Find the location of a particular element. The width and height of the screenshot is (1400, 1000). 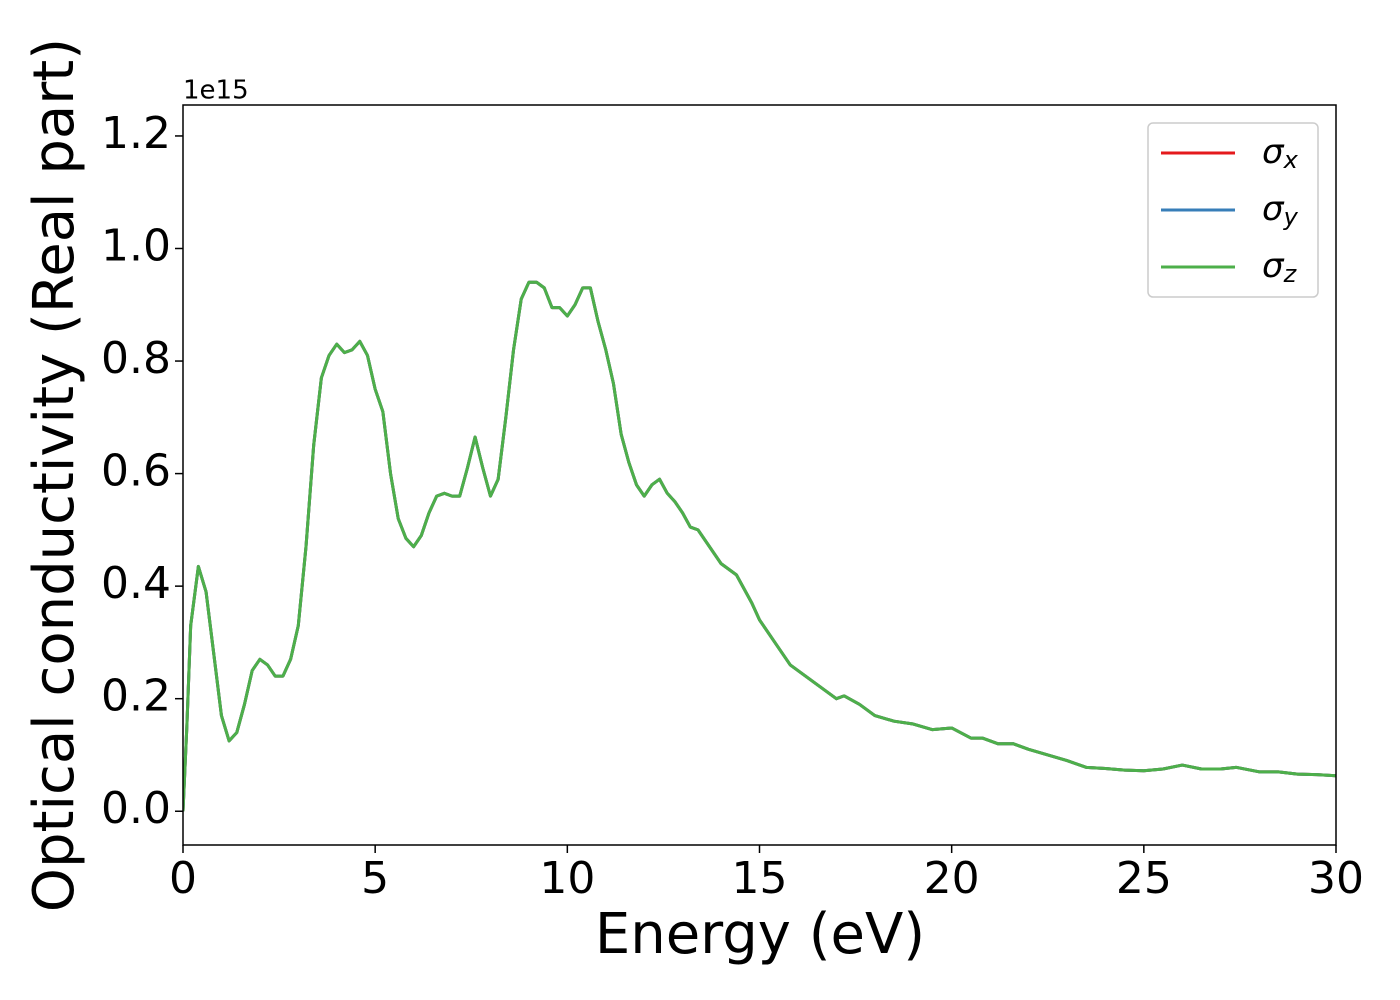

x-tick-label: 20 is located at coordinates (952, 878).